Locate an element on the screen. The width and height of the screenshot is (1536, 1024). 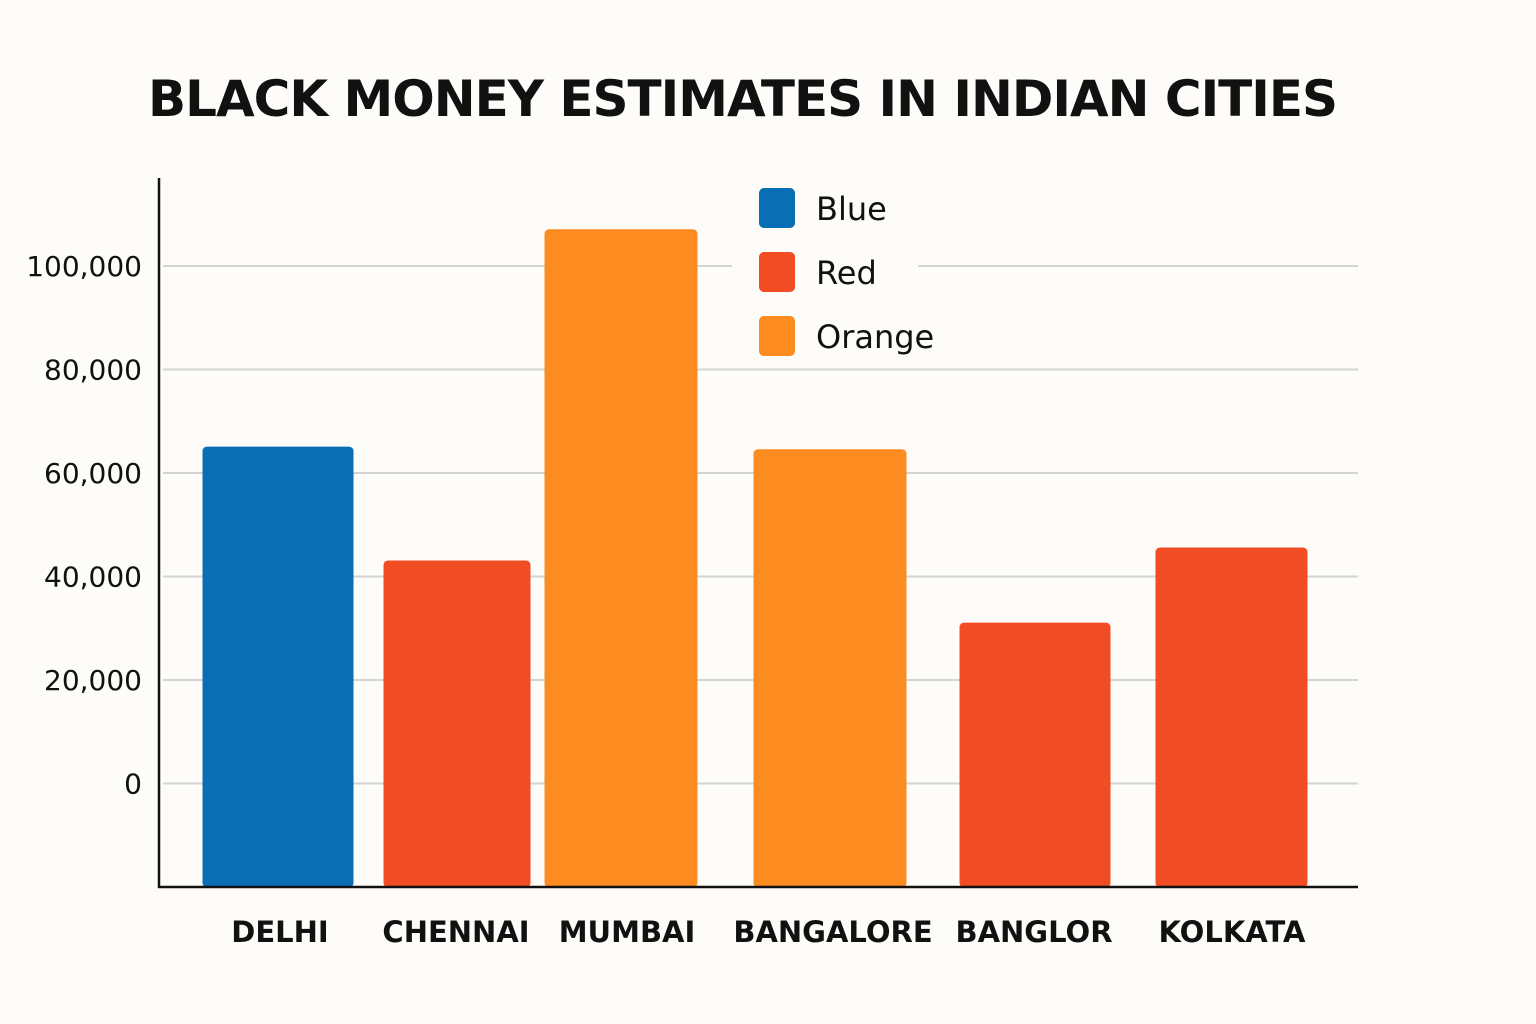
legend: Blue Red Orange is located at coordinates (846, 272).